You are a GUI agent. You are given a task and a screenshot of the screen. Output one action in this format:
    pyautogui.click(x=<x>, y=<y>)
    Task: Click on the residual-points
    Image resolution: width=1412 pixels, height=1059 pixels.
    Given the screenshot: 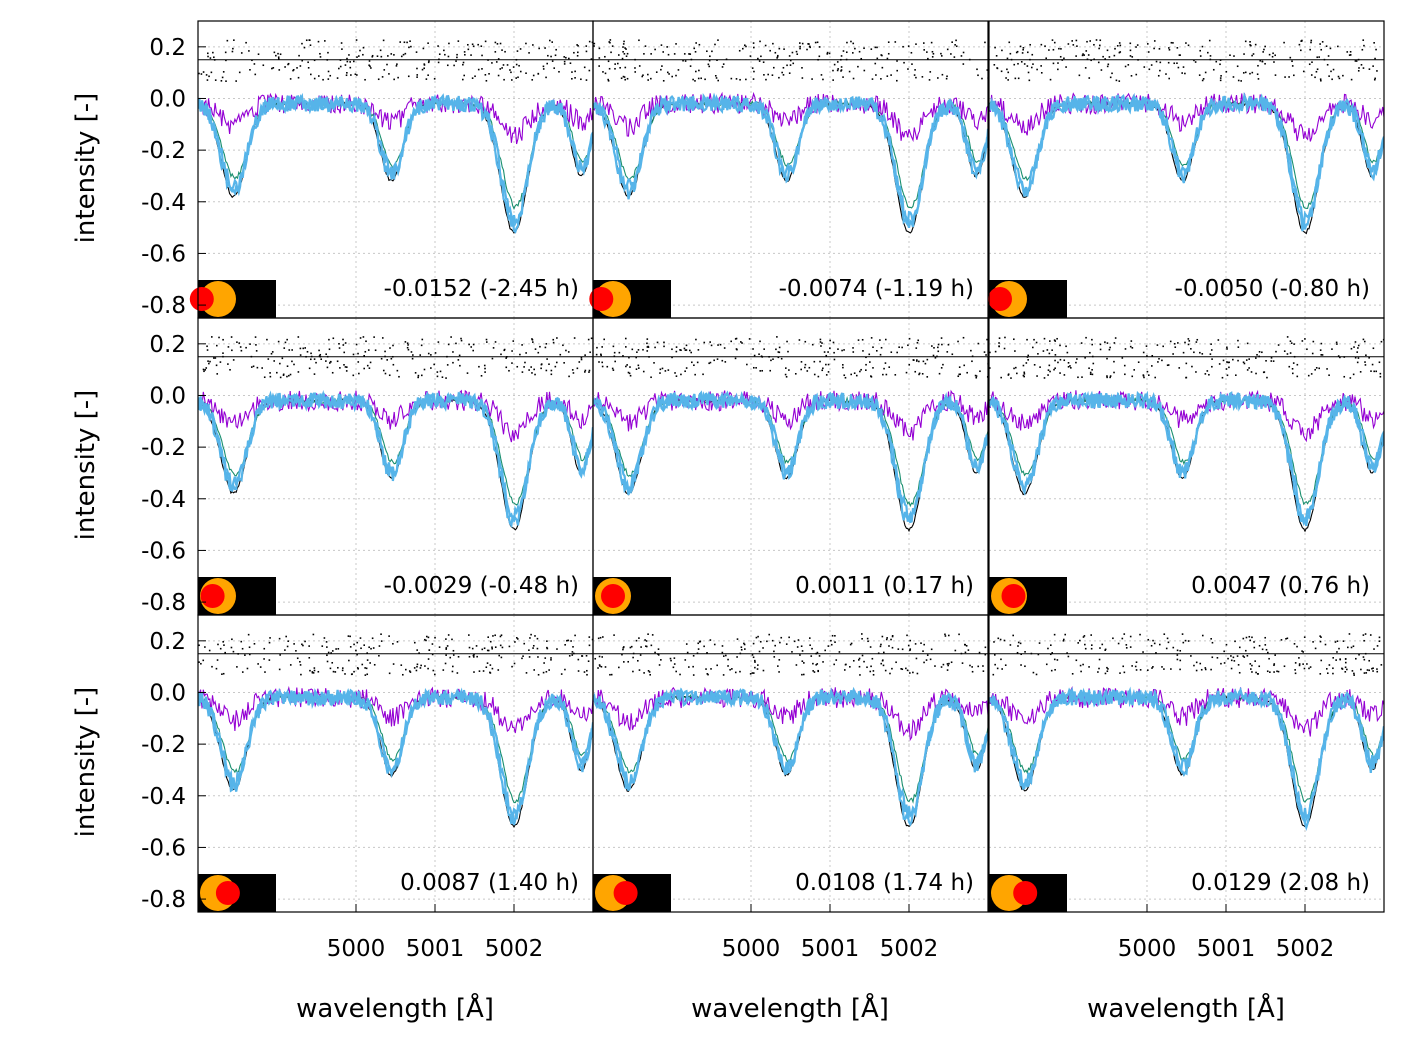 What is the action you would take?
    pyautogui.click(x=1188, y=654)
    